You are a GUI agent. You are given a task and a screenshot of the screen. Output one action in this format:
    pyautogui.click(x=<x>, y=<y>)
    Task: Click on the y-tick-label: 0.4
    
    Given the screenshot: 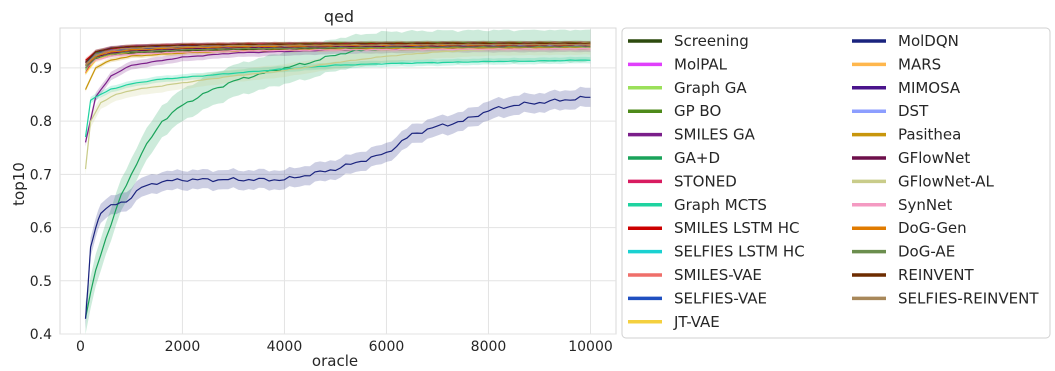 What is the action you would take?
    pyautogui.click(x=41, y=335)
    